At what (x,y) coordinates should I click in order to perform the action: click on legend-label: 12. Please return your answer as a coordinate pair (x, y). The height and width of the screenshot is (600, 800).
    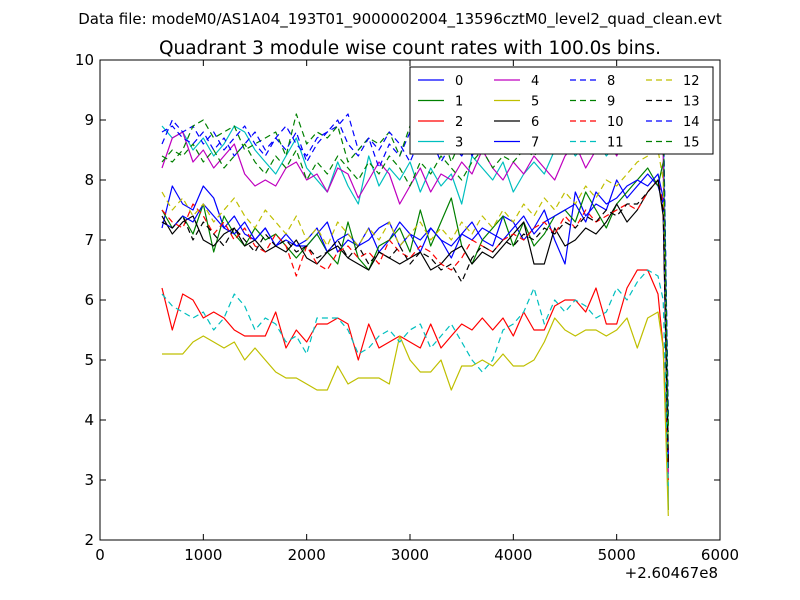
    Looking at the image, I should click on (691, 81).